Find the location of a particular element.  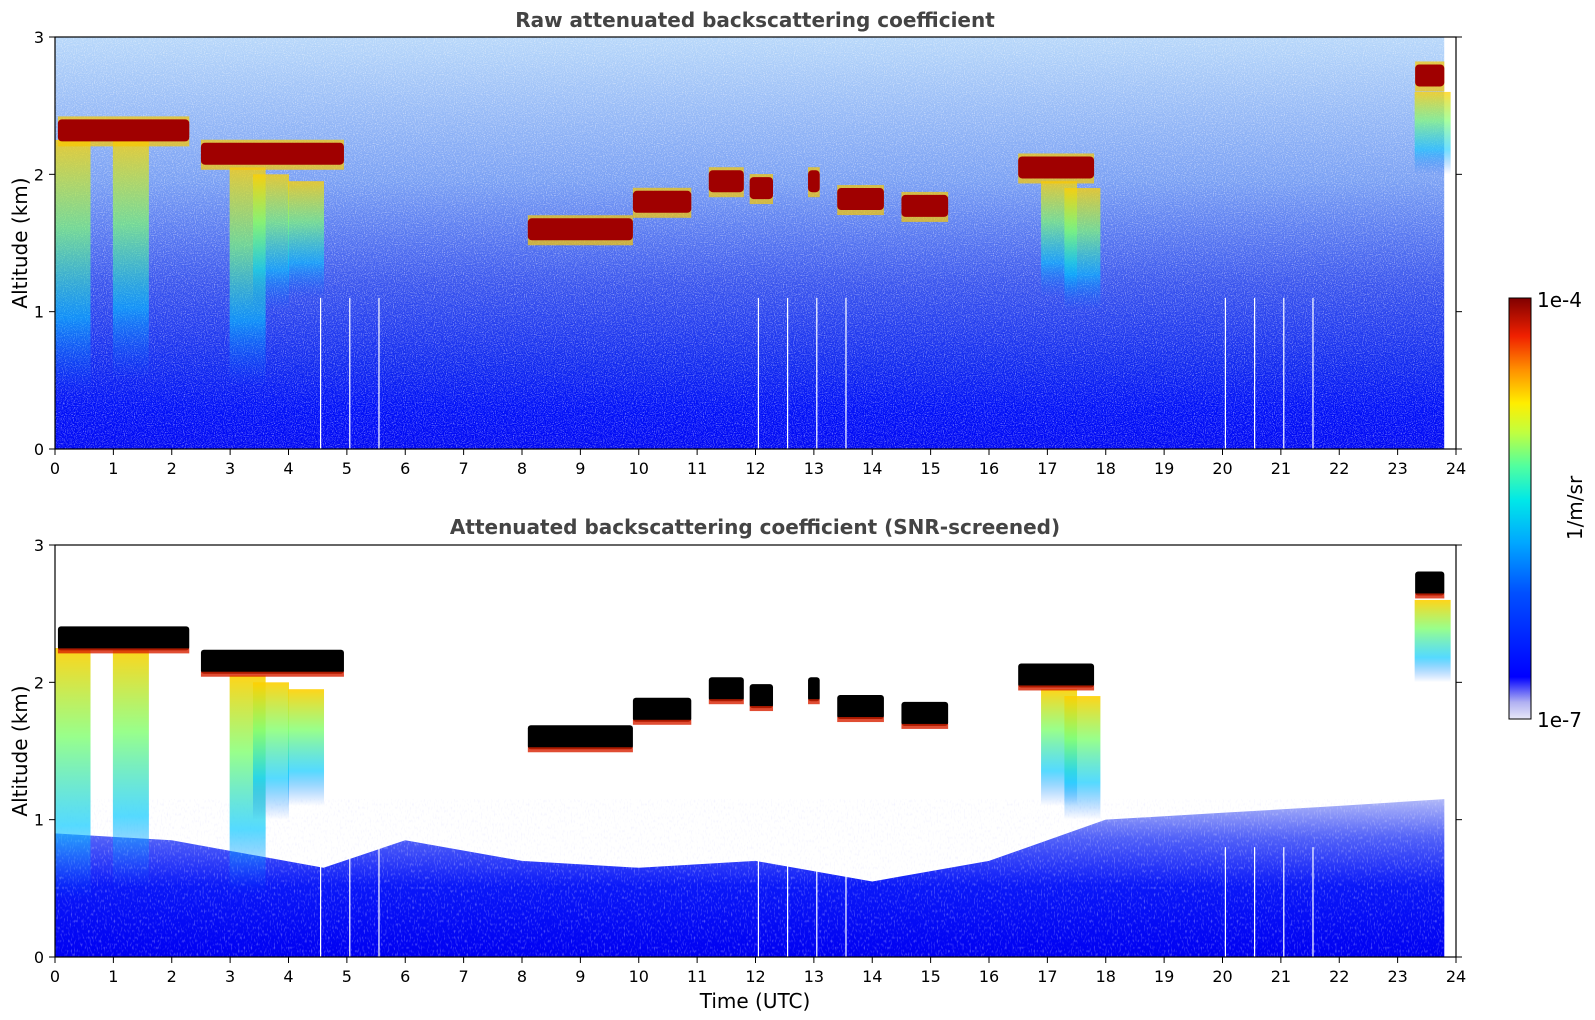

x-tick-label: 4 is located at coordinates (288, 468).